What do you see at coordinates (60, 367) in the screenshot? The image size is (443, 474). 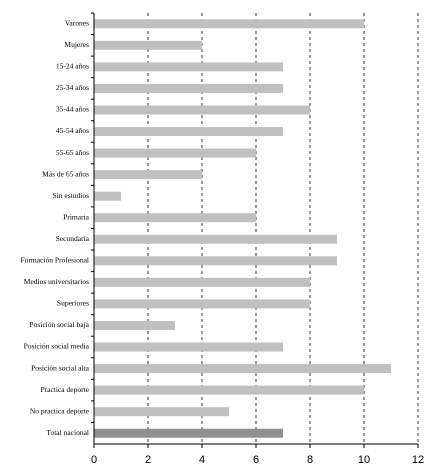 I see `y-tick-label: Posición social alta` at bounding box center [60, 367].